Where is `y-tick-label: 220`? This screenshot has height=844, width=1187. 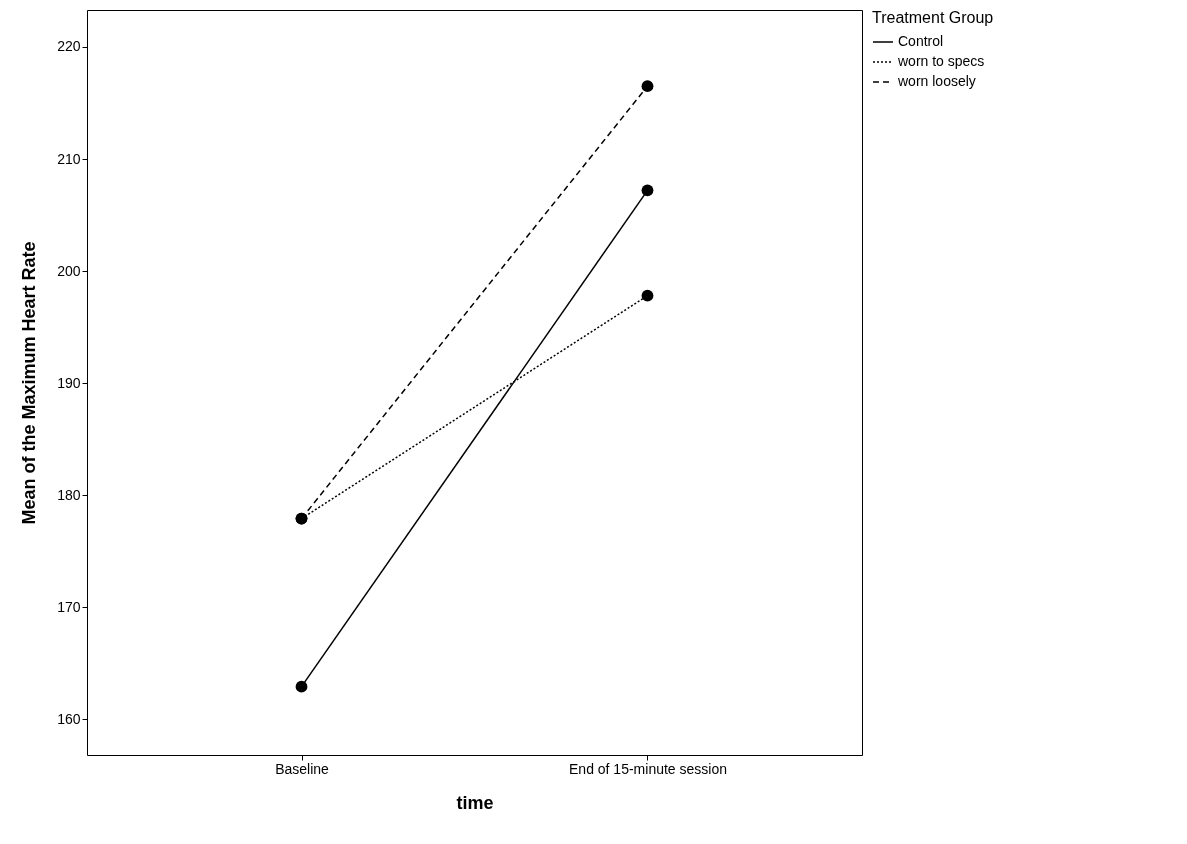 y-tick-label: 220 is located at coordinates (69, 46).